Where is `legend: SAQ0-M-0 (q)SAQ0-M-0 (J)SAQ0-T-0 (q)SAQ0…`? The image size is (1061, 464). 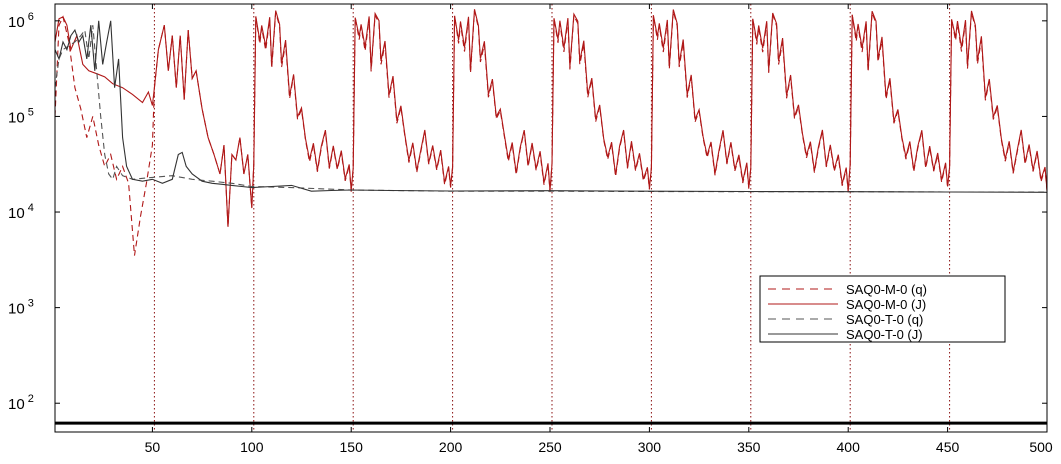
legend: SAQ0-M-0 (q)SAQ0-M-0 (J)SAQ0-T-0 (q)SAQ0… is located at coordinates (882, 309).